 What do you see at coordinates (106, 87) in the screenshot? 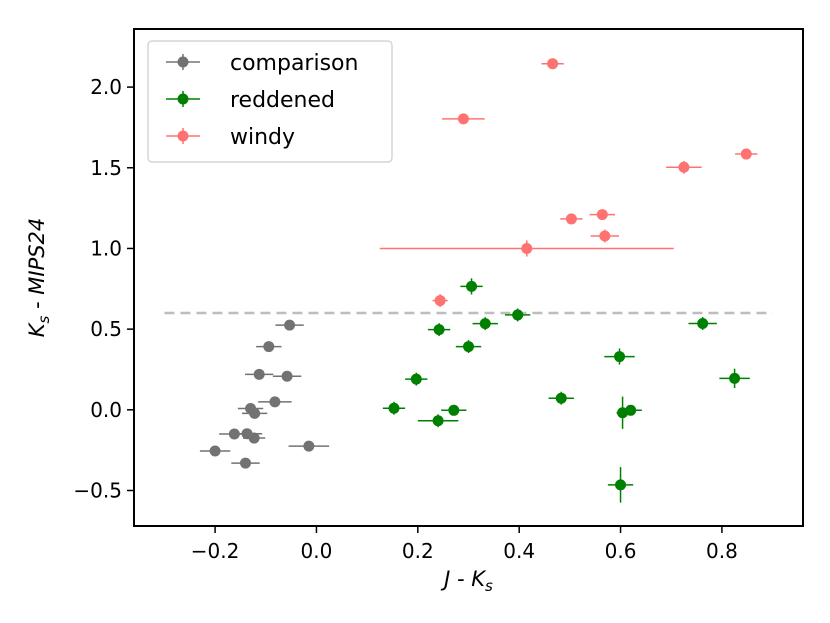
I see `y-tick-label: 2.0` at bounding box center [106, 87].